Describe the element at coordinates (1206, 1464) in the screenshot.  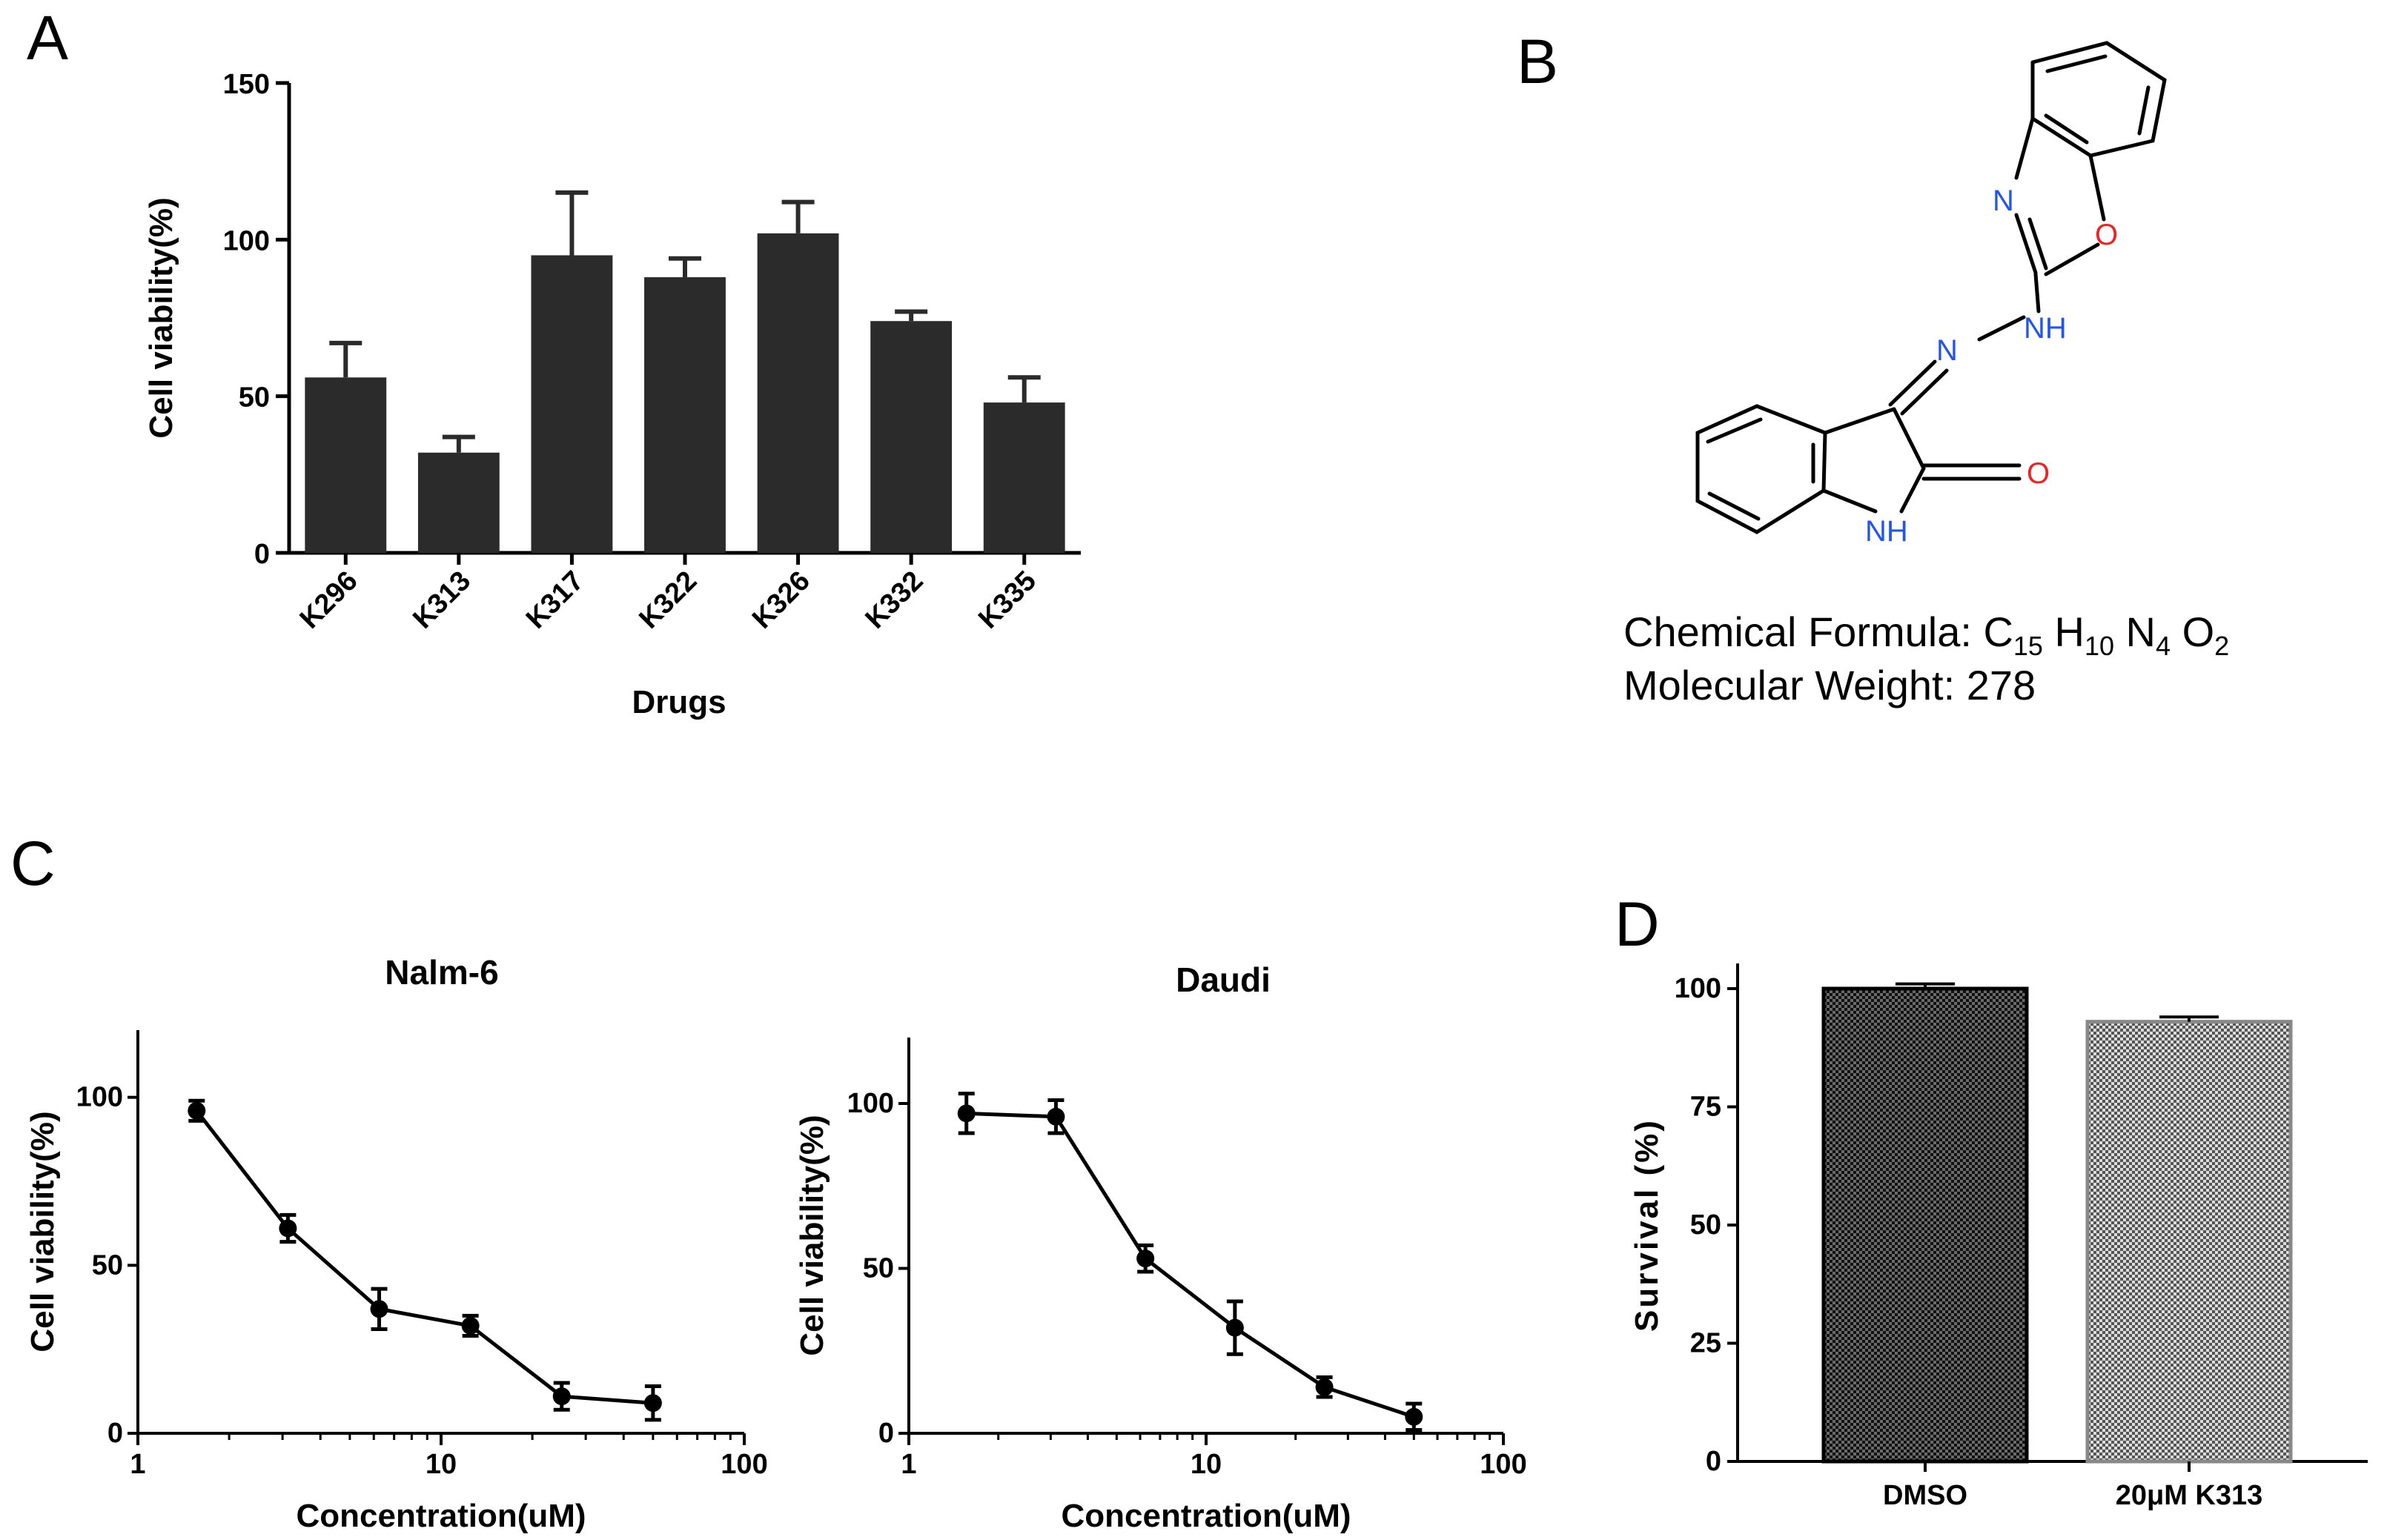
I see `c2-x-tick-label-1: 10` at that location.